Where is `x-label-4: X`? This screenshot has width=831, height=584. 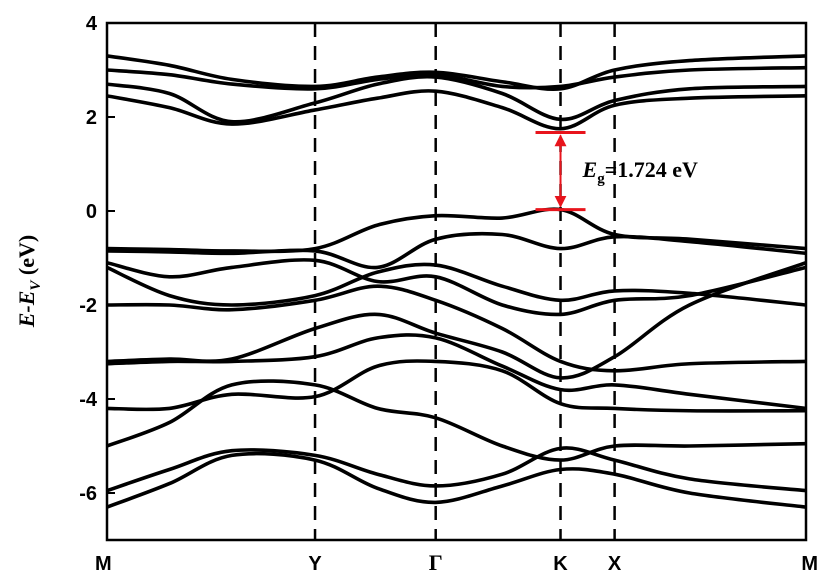 x-label-4: X is located at coordinates (615, 564).